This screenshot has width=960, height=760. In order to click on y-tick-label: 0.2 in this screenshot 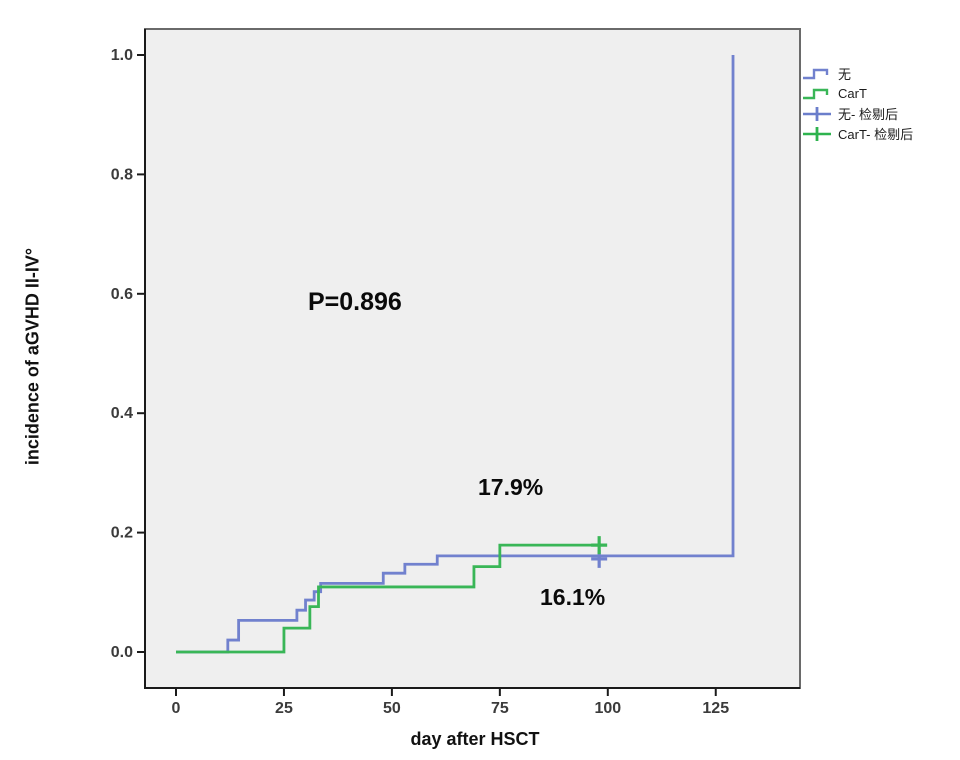, I will do `click(122, 533)`.